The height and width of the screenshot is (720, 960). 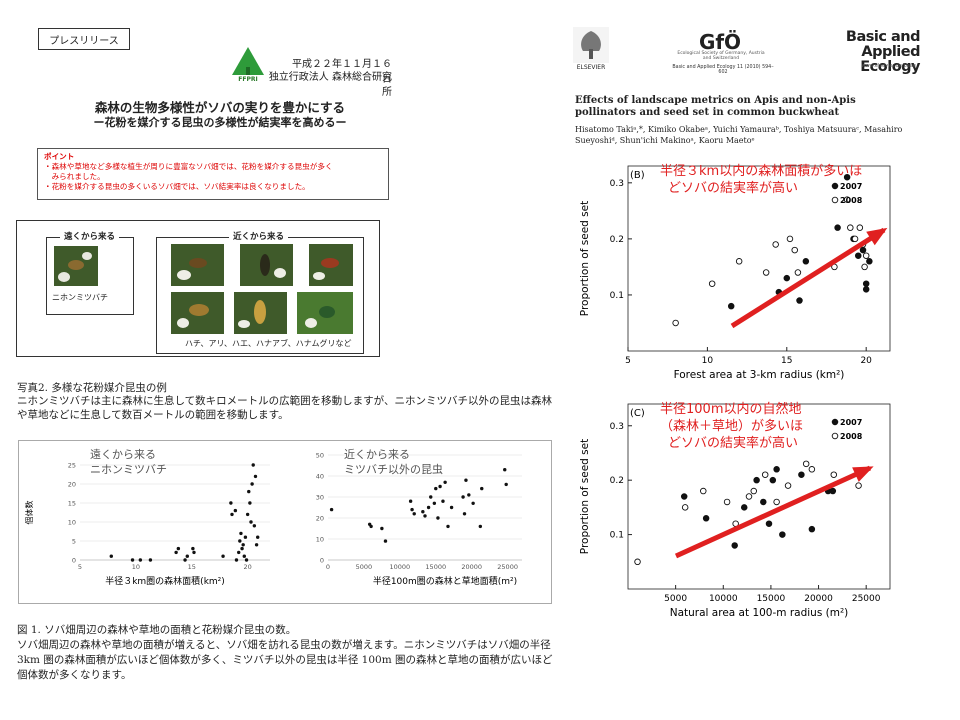 I want to click on x-axis-label: Forest area at 3-km radius (km²), so click(x=759, y=375).